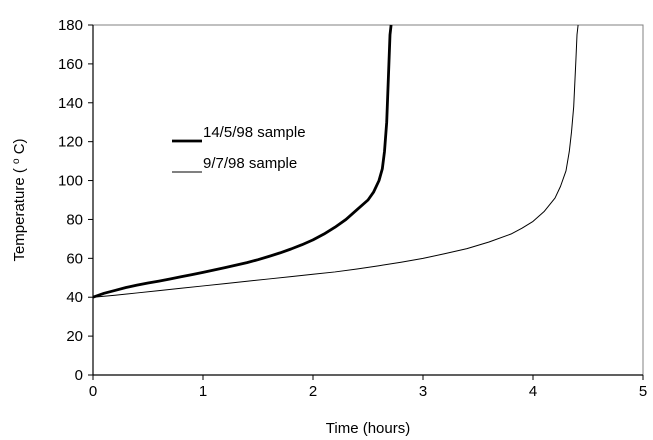 The image size is (653, 440). I want to click on y-tick-label: 100, so click(70, 181).